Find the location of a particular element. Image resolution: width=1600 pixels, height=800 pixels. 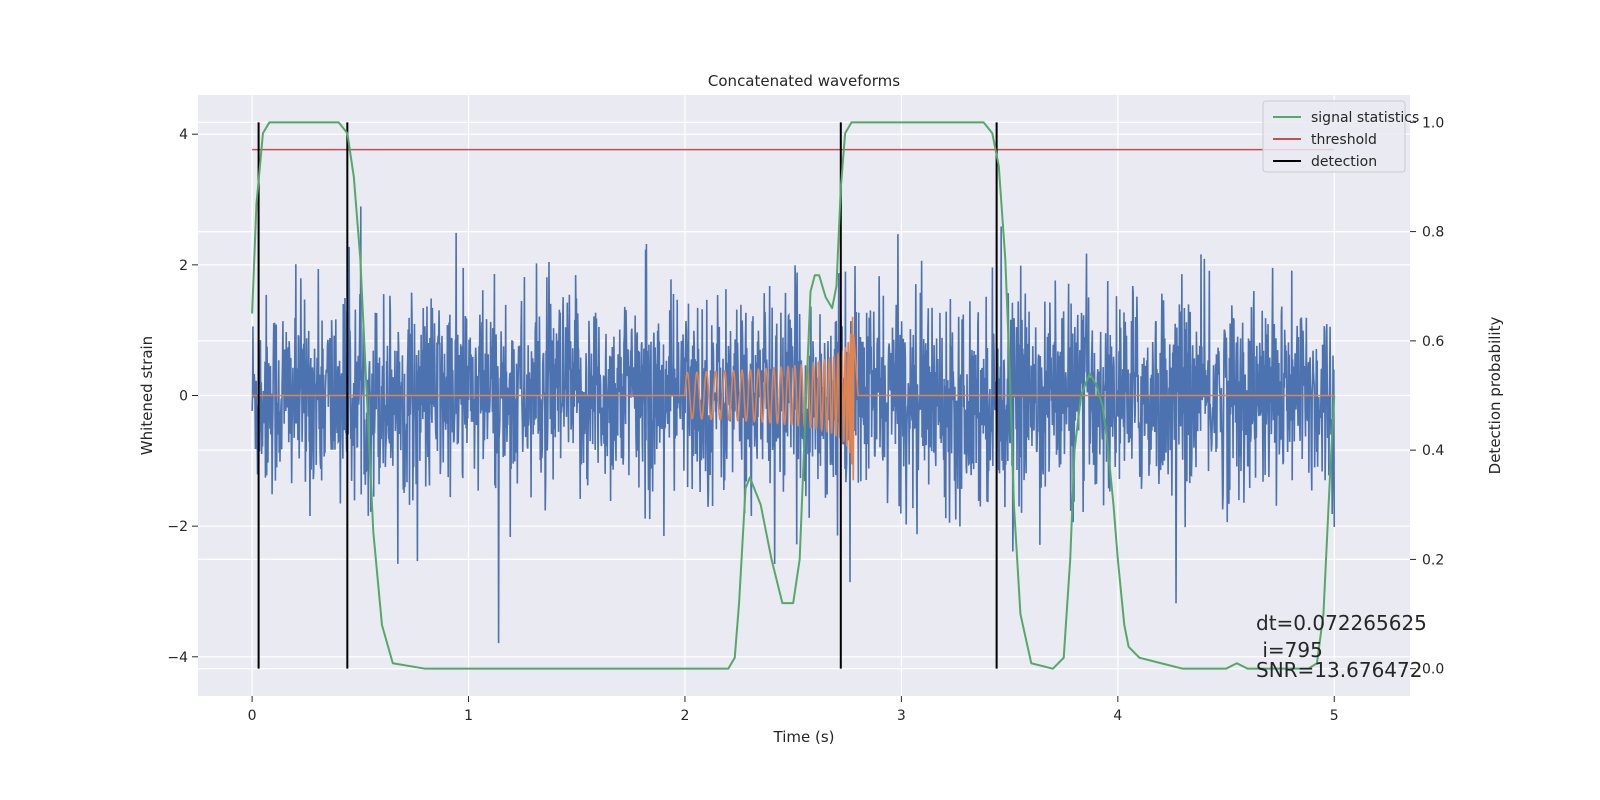

y-tick-label--4: −4 is located at coordinates (177, 658).